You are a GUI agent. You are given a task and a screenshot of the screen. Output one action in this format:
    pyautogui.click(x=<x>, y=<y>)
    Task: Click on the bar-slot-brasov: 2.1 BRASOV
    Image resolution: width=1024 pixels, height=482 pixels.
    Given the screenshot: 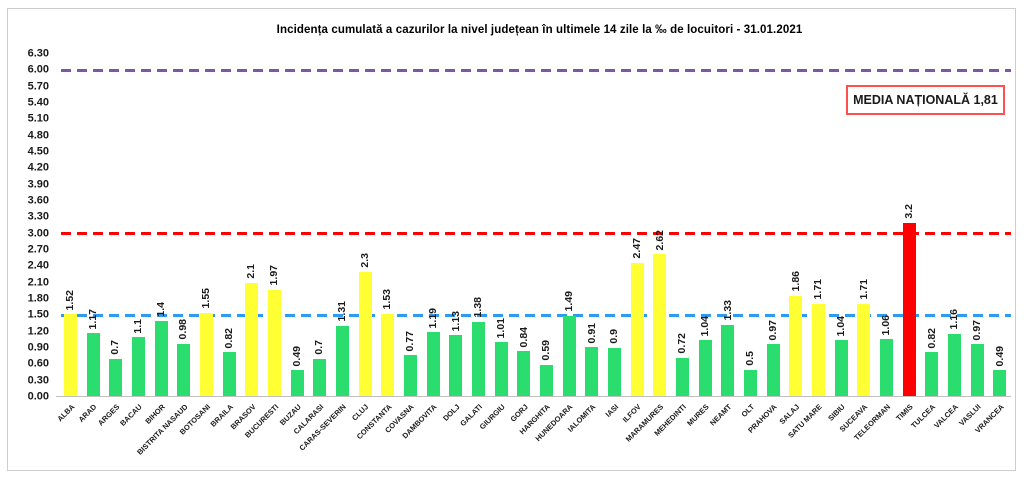 What is the action you would take?
    pyautogui.click(x=245, y=242)
    